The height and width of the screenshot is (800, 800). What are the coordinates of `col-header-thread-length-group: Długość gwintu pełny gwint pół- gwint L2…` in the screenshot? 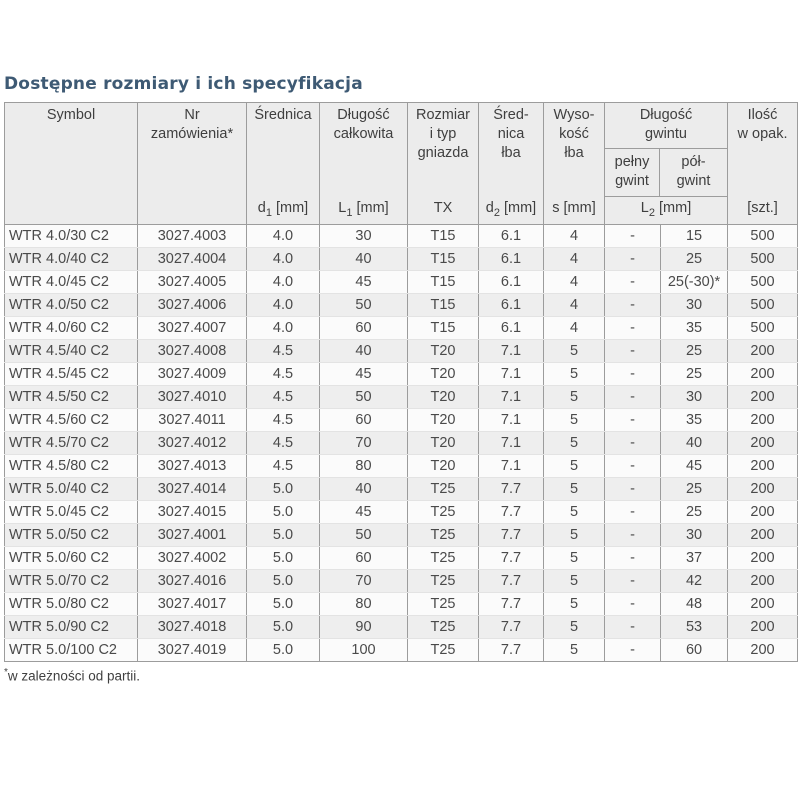 It's located at (666, 163).